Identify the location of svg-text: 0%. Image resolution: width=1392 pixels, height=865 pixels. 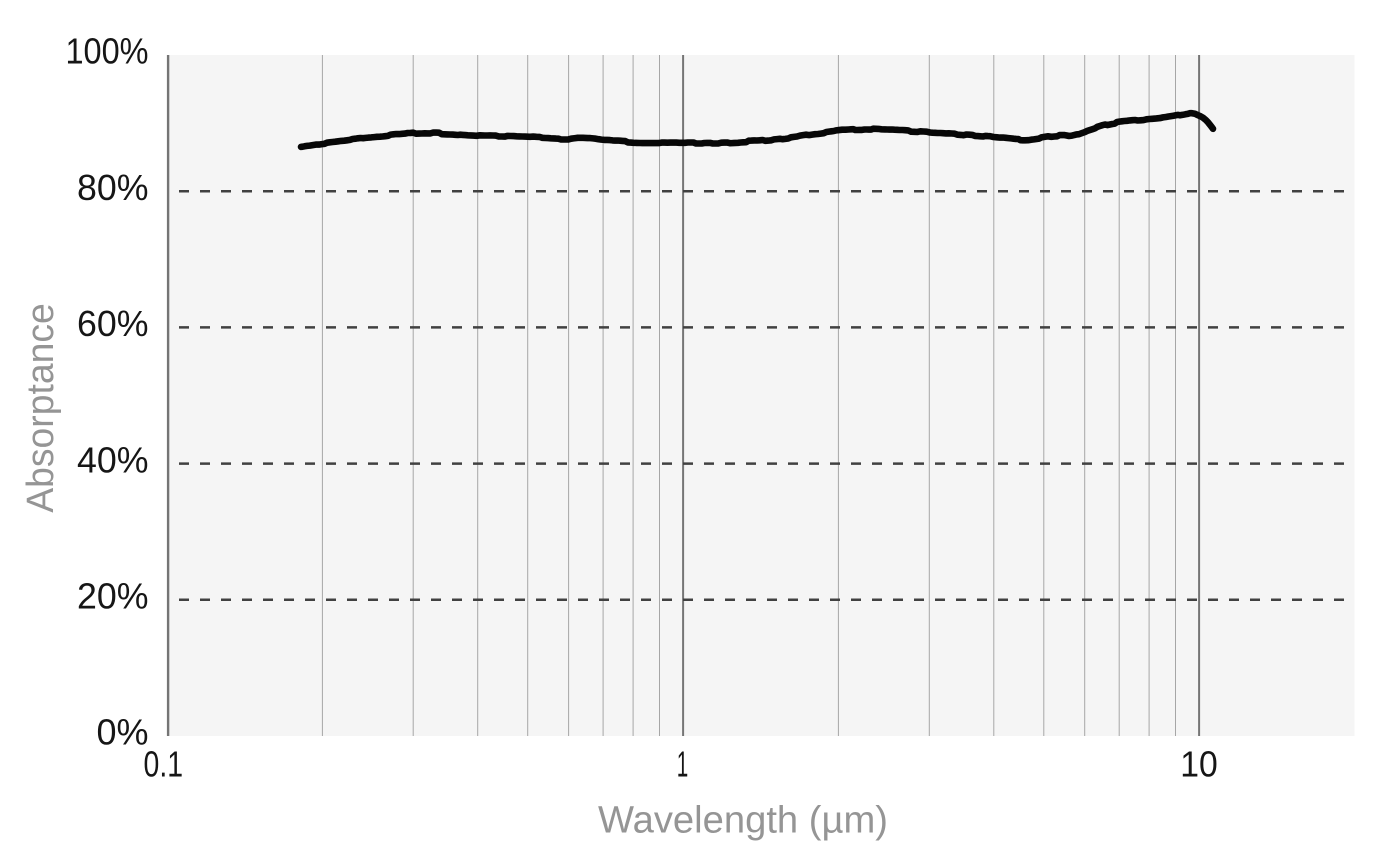
(123, 732).